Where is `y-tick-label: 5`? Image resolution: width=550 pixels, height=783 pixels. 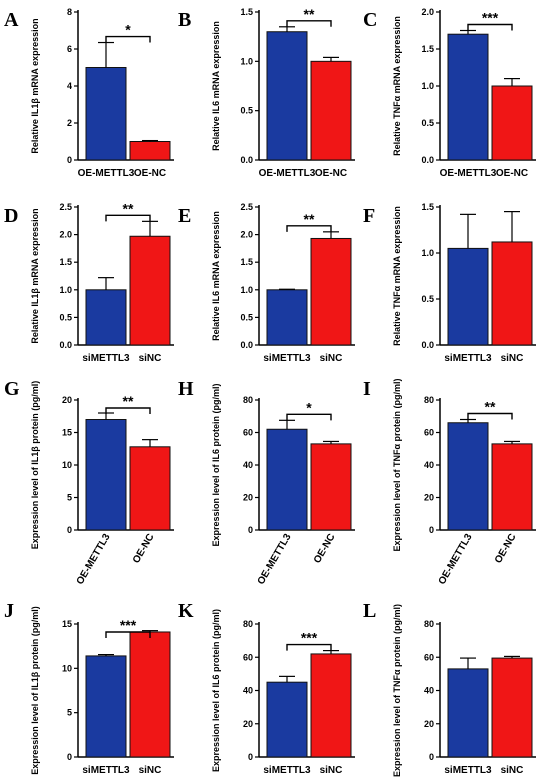
y-tick-label: 5 is located at coordinates (69, 498).